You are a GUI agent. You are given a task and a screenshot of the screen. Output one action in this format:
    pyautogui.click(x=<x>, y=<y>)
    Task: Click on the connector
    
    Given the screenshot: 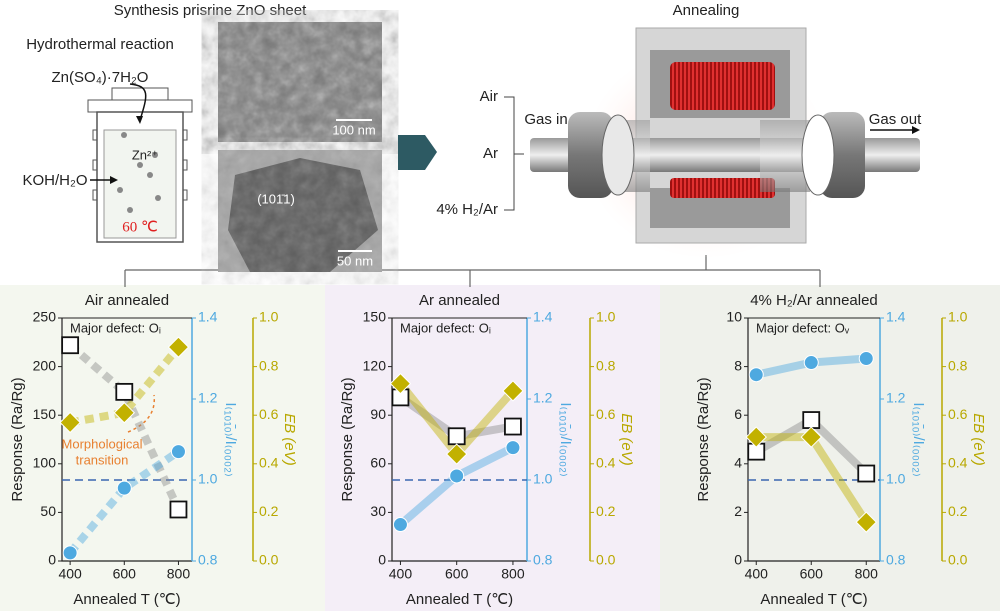 What is the action you would take?
    pyautogui.click(x=472, y=271)
    